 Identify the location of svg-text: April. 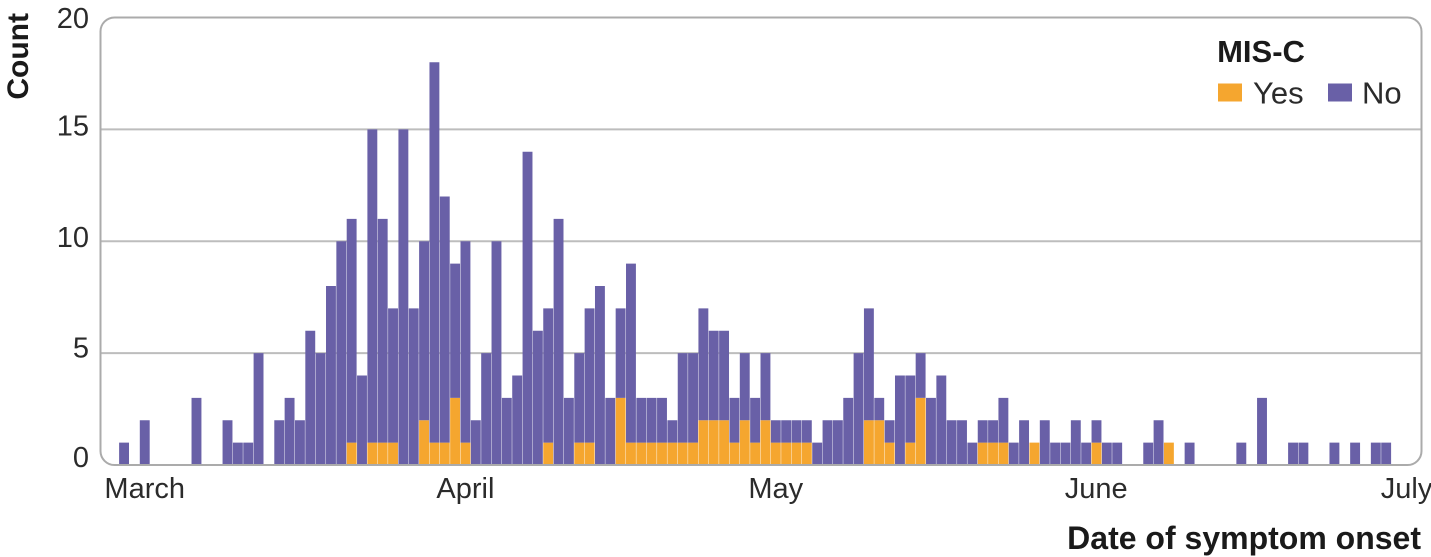
(465, 489).